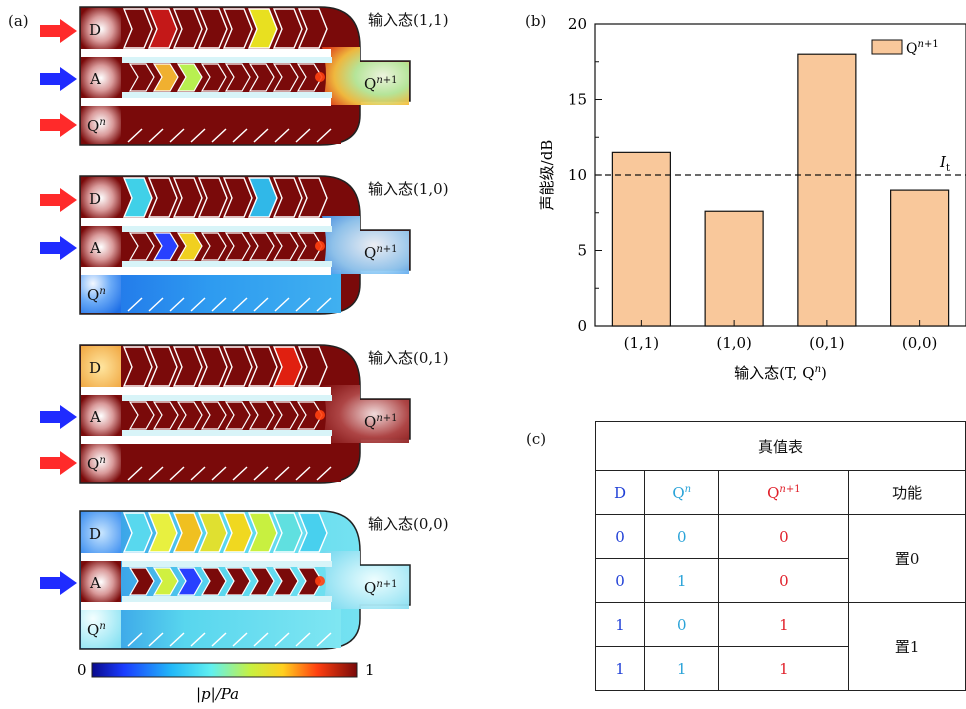 Image resolution: width=966 pixels, height=709 pixels. Describe the element at coordinates (780, 492) in the screenshot. I see `truth-table-header-row: D Qn Qn+1 功能` at that location.